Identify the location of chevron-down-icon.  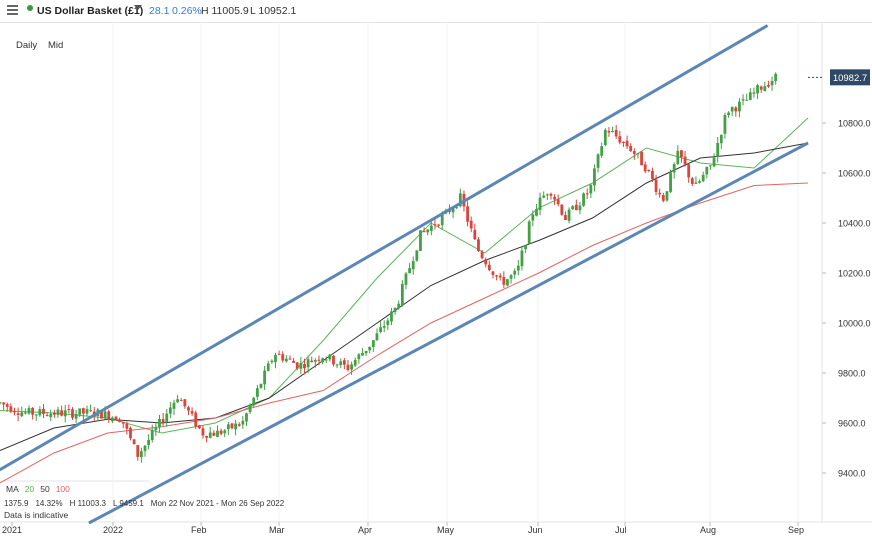
(138, 7).